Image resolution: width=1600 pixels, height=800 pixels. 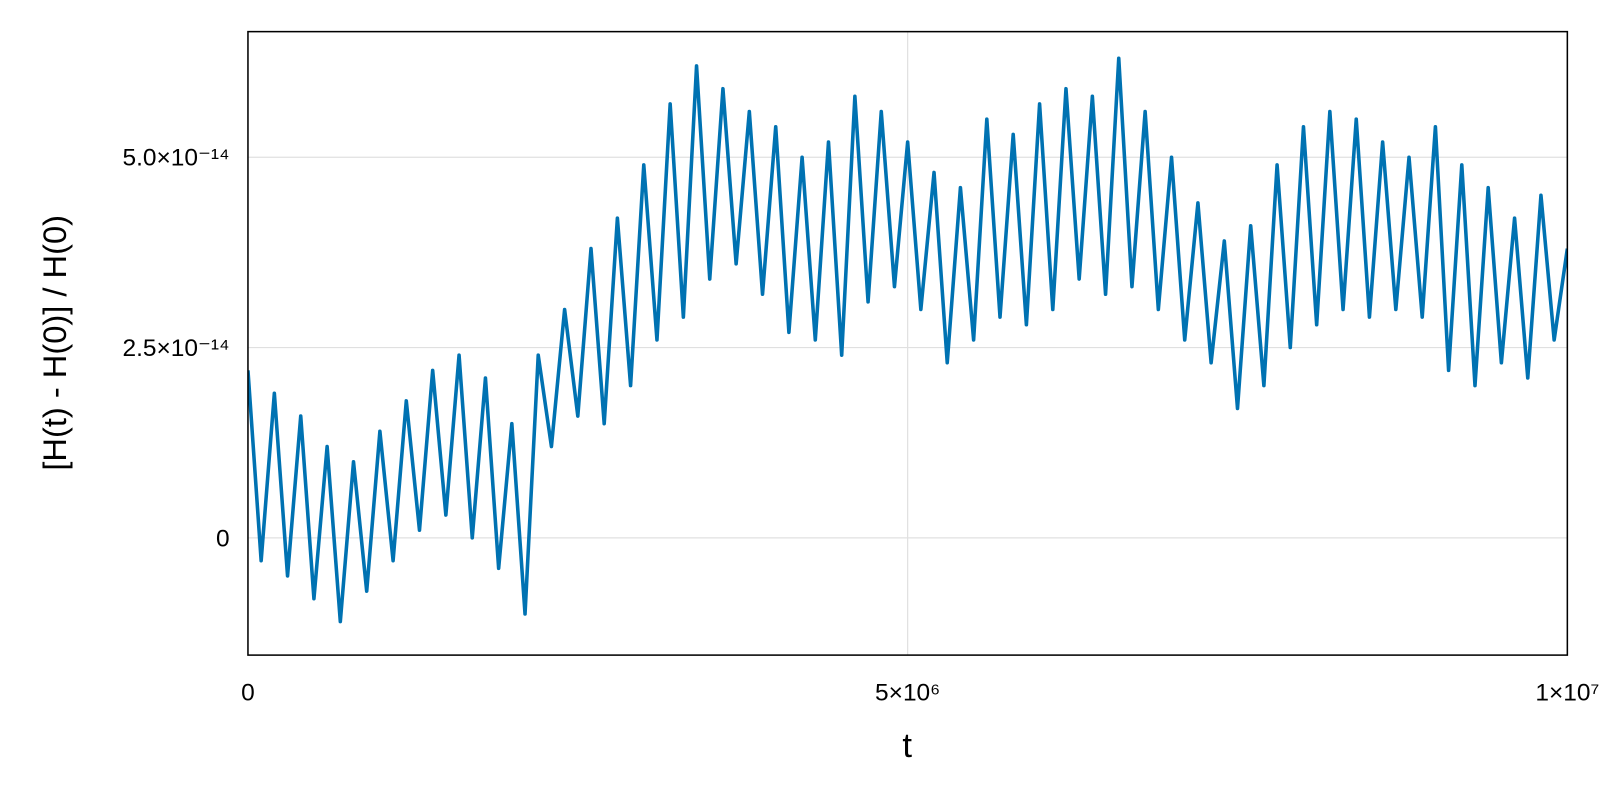 What do you see at coordinates (907, 692) in the screenshot?
I see `x-tick-label: 5×10⁶` at bounding box center [907, 692].